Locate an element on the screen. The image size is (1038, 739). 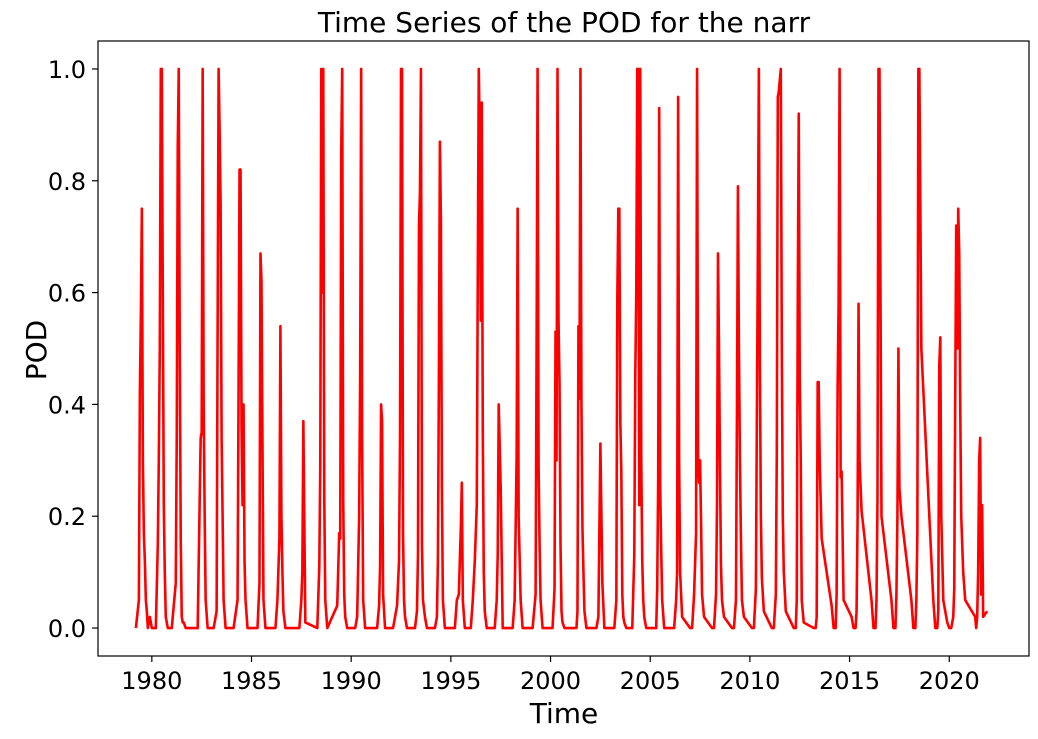
x-axis-ticks: 1980 1985 1990 1995 2000 2005 2010 2015 2020 is located at coordinates (550, 675).